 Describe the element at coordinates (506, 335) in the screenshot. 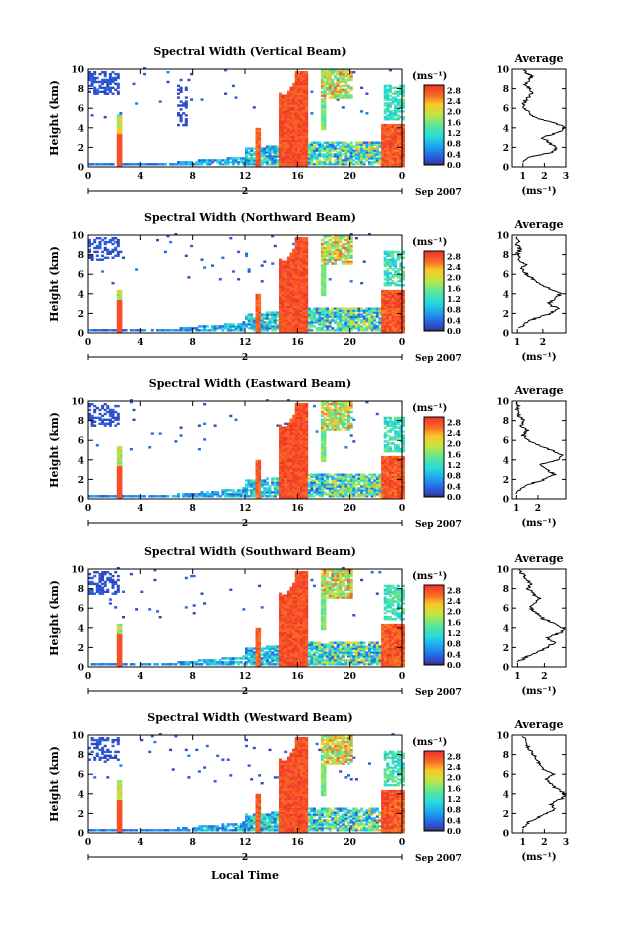

I see `avg-y-tick-label: 0` at that location.